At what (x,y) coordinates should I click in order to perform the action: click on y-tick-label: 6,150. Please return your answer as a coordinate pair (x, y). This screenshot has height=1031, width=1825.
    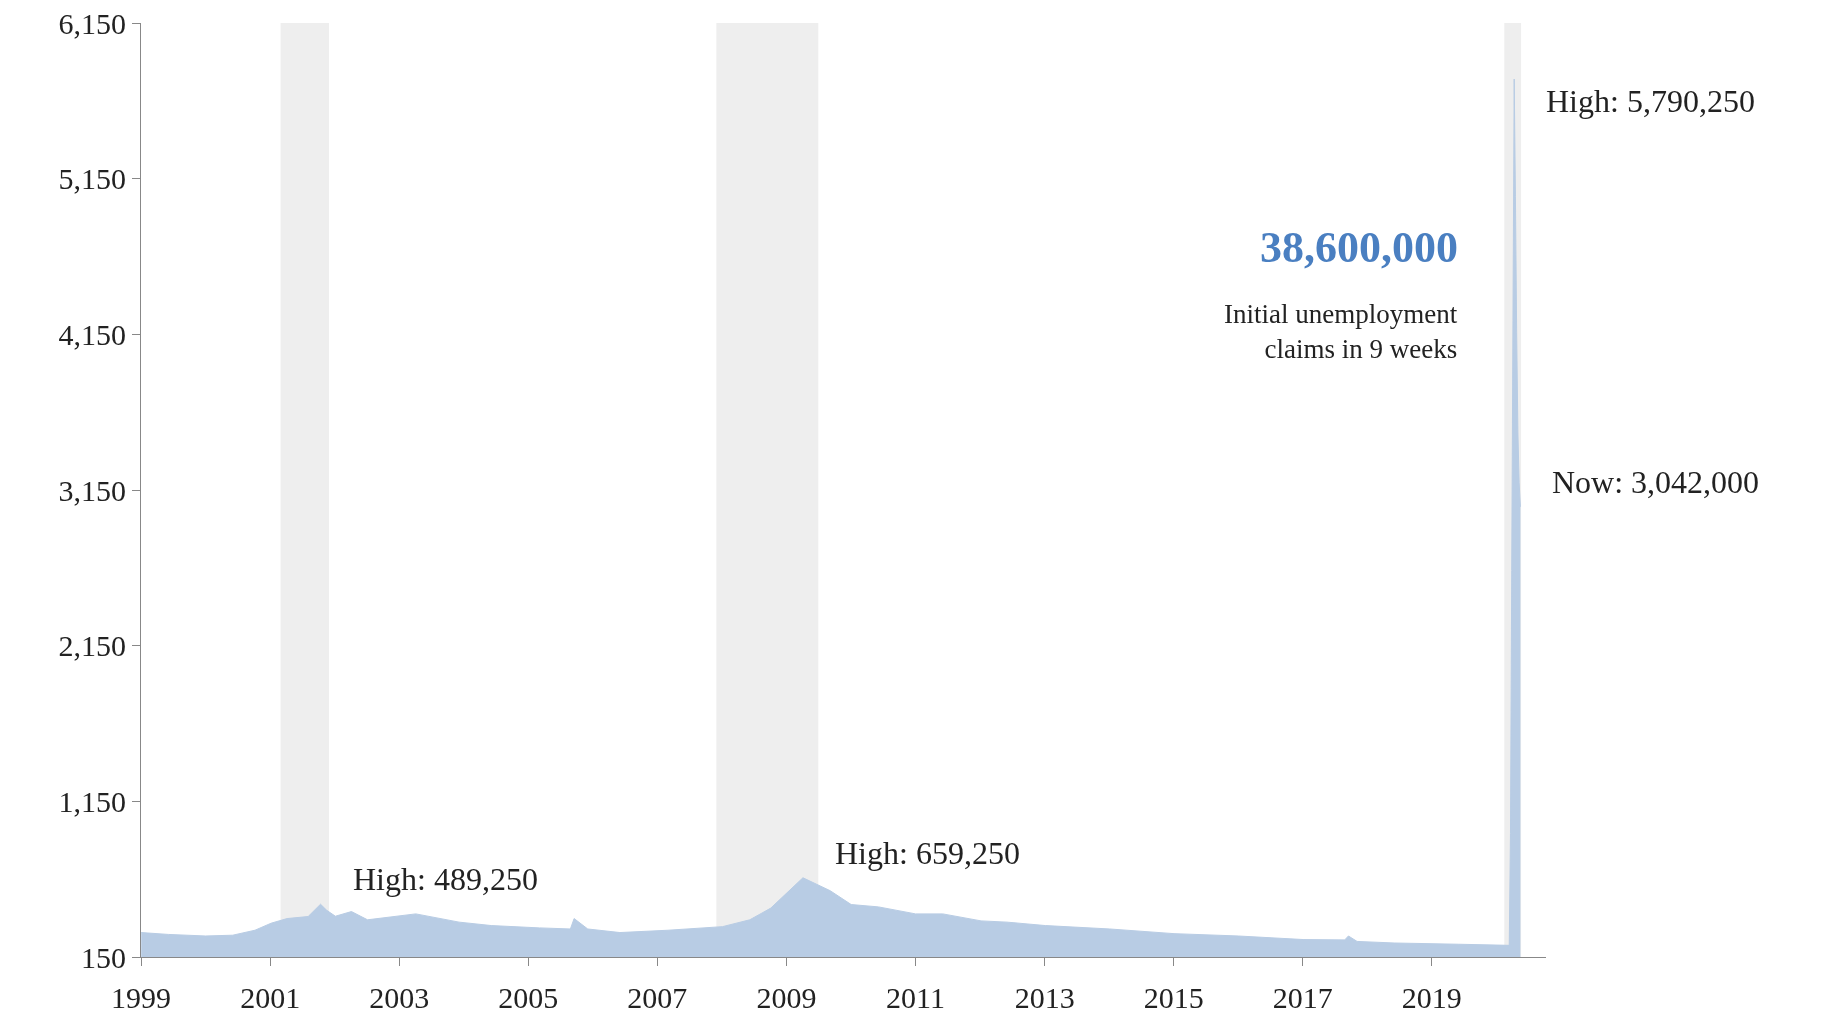
    Looking at the image, I should click on (92, 23).